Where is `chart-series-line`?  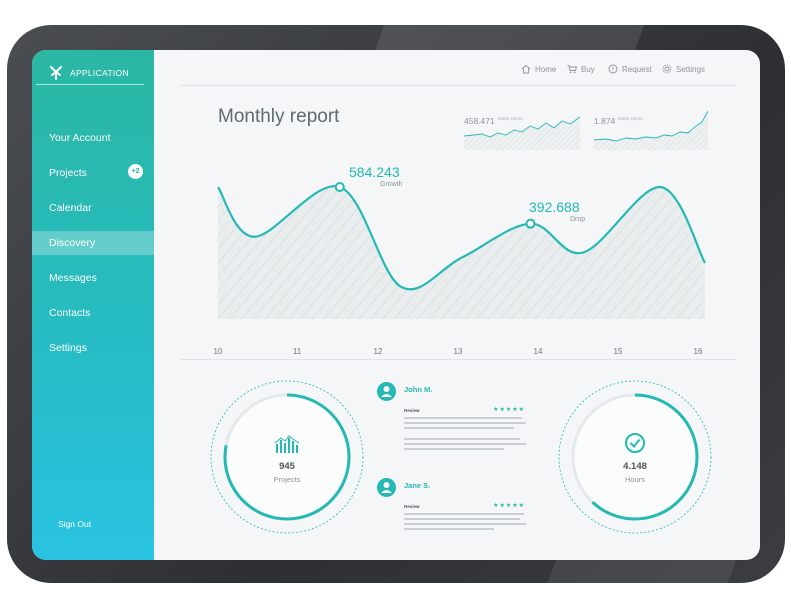 chart-series-line is located at coordinates (461, 238).